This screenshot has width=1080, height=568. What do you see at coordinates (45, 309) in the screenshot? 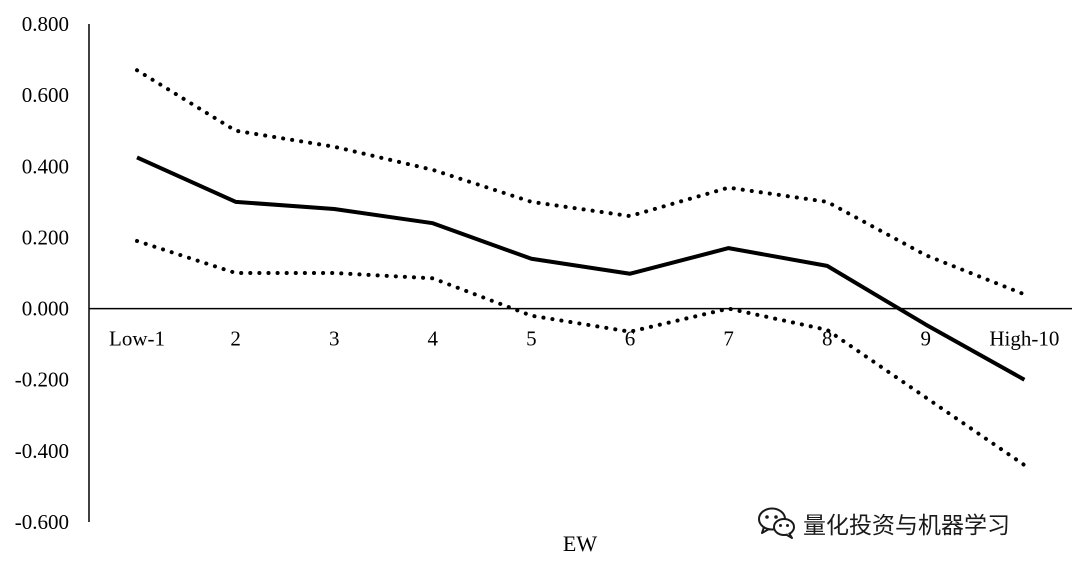
I see `y-tick-label: 0.000` at bounding box center [45, 309].